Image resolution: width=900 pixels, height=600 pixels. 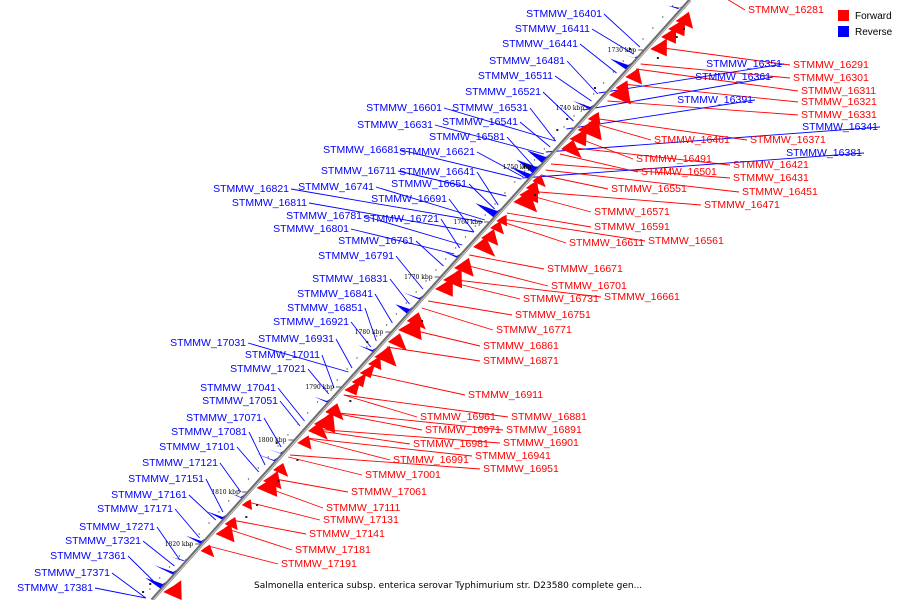 What do you see at coordinates (831, 78) in the screenshot?
I see `forward-gene-label: STMMW_16301` at bounding box center [831, 78].